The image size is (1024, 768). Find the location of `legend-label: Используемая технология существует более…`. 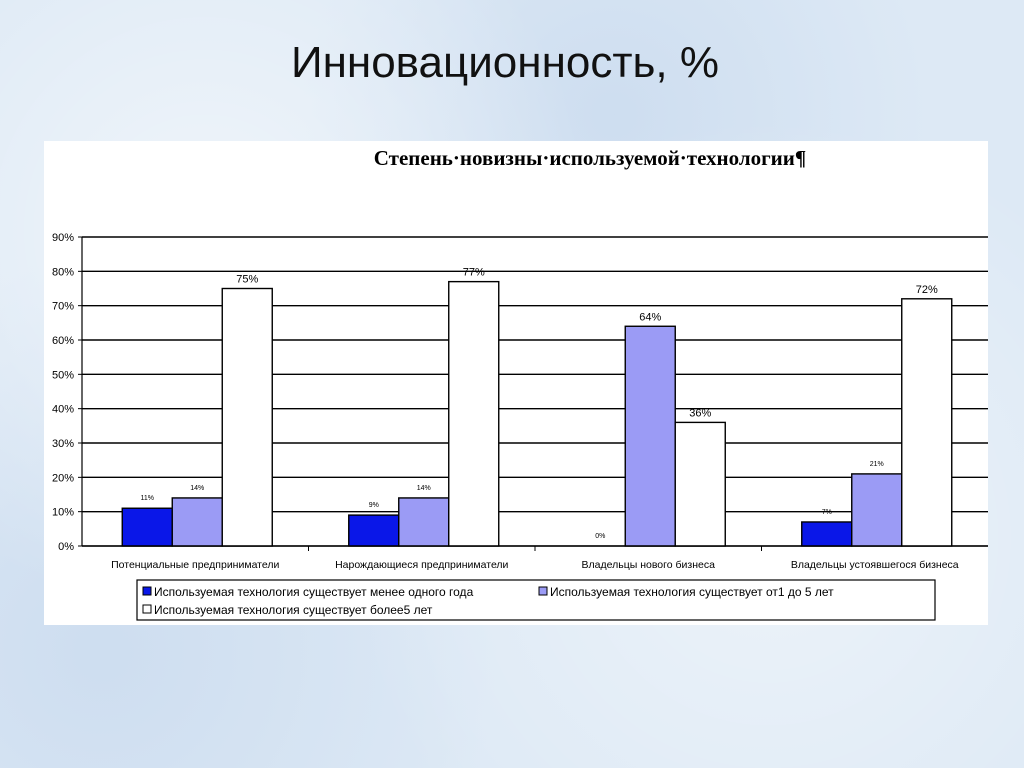

legend-label: Используемая технология существует более… is located at coordinates (293, 610).